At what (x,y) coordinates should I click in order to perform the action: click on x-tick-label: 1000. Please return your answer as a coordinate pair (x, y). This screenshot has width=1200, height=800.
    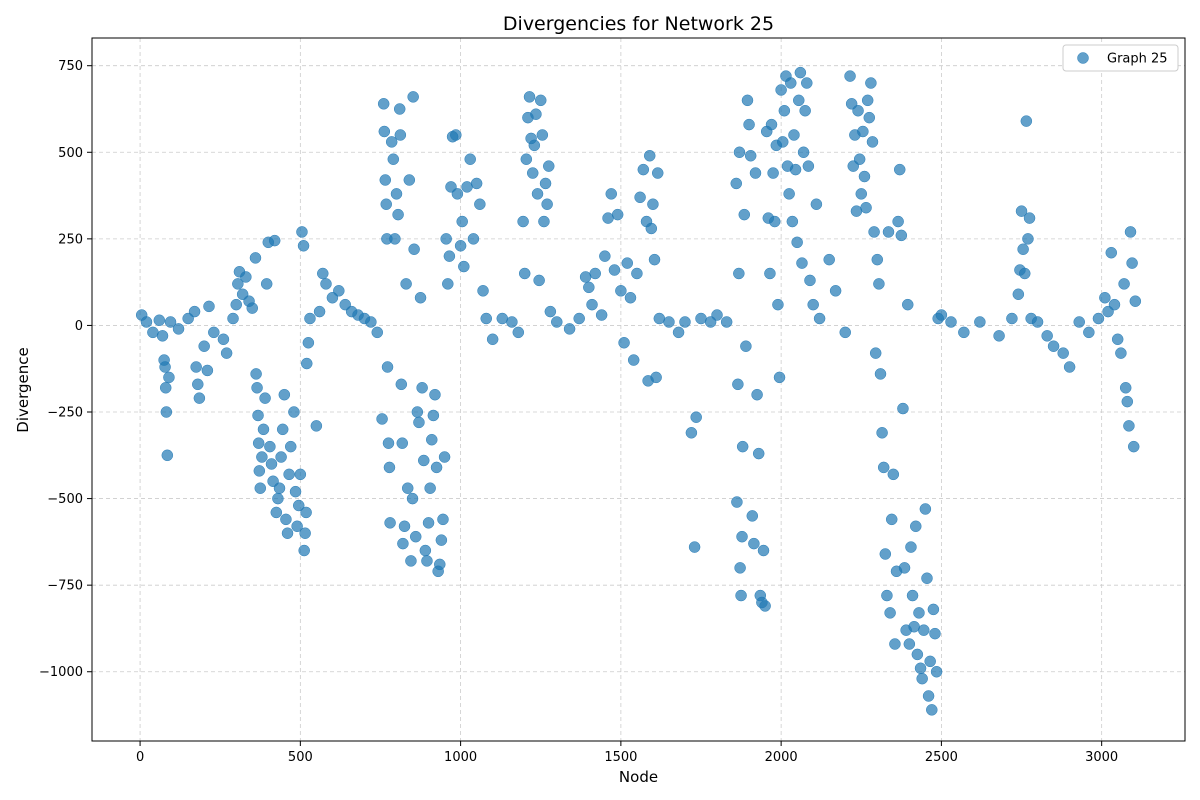
    Looking at the image, I should click on (460, 757).